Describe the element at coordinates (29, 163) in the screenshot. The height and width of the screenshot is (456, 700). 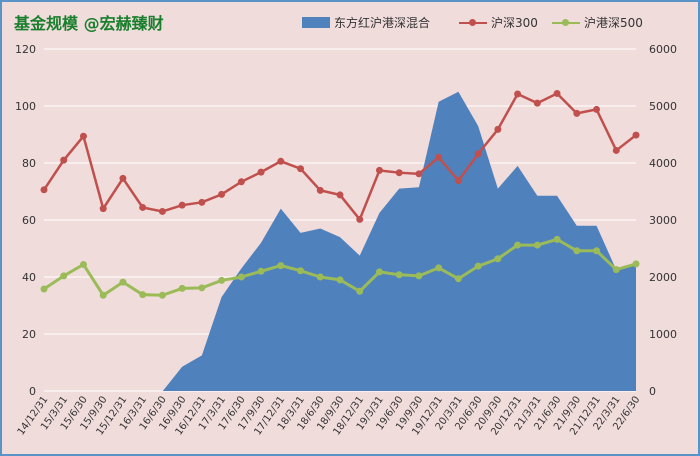
I see `y-left-tick-4: 80` at that location.